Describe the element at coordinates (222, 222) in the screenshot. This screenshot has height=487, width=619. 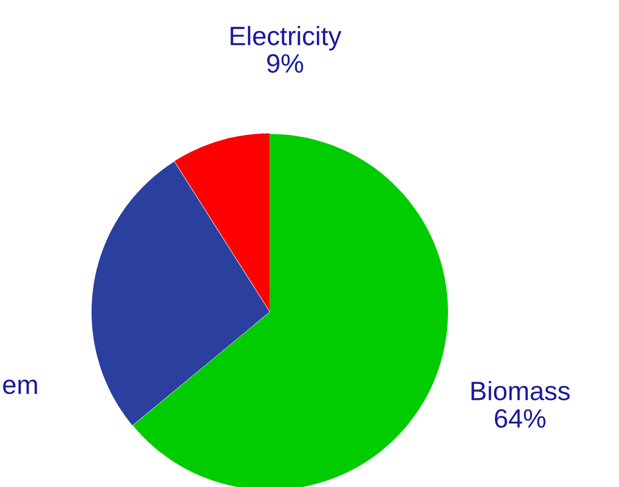
I see `pie-slice` at that location.